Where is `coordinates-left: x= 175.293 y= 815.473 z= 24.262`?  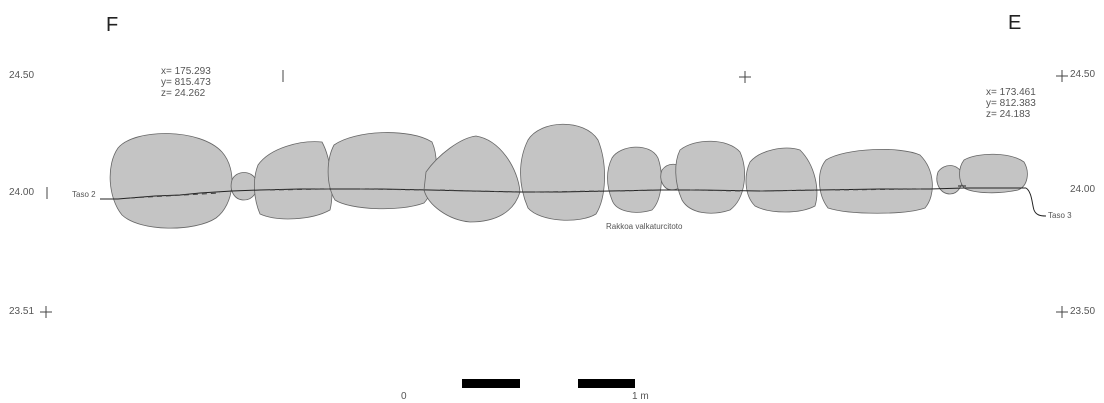
coordinates-left: x= 175.293 y= 815.473 z= 24.262 is located at coordinates (186, 82).